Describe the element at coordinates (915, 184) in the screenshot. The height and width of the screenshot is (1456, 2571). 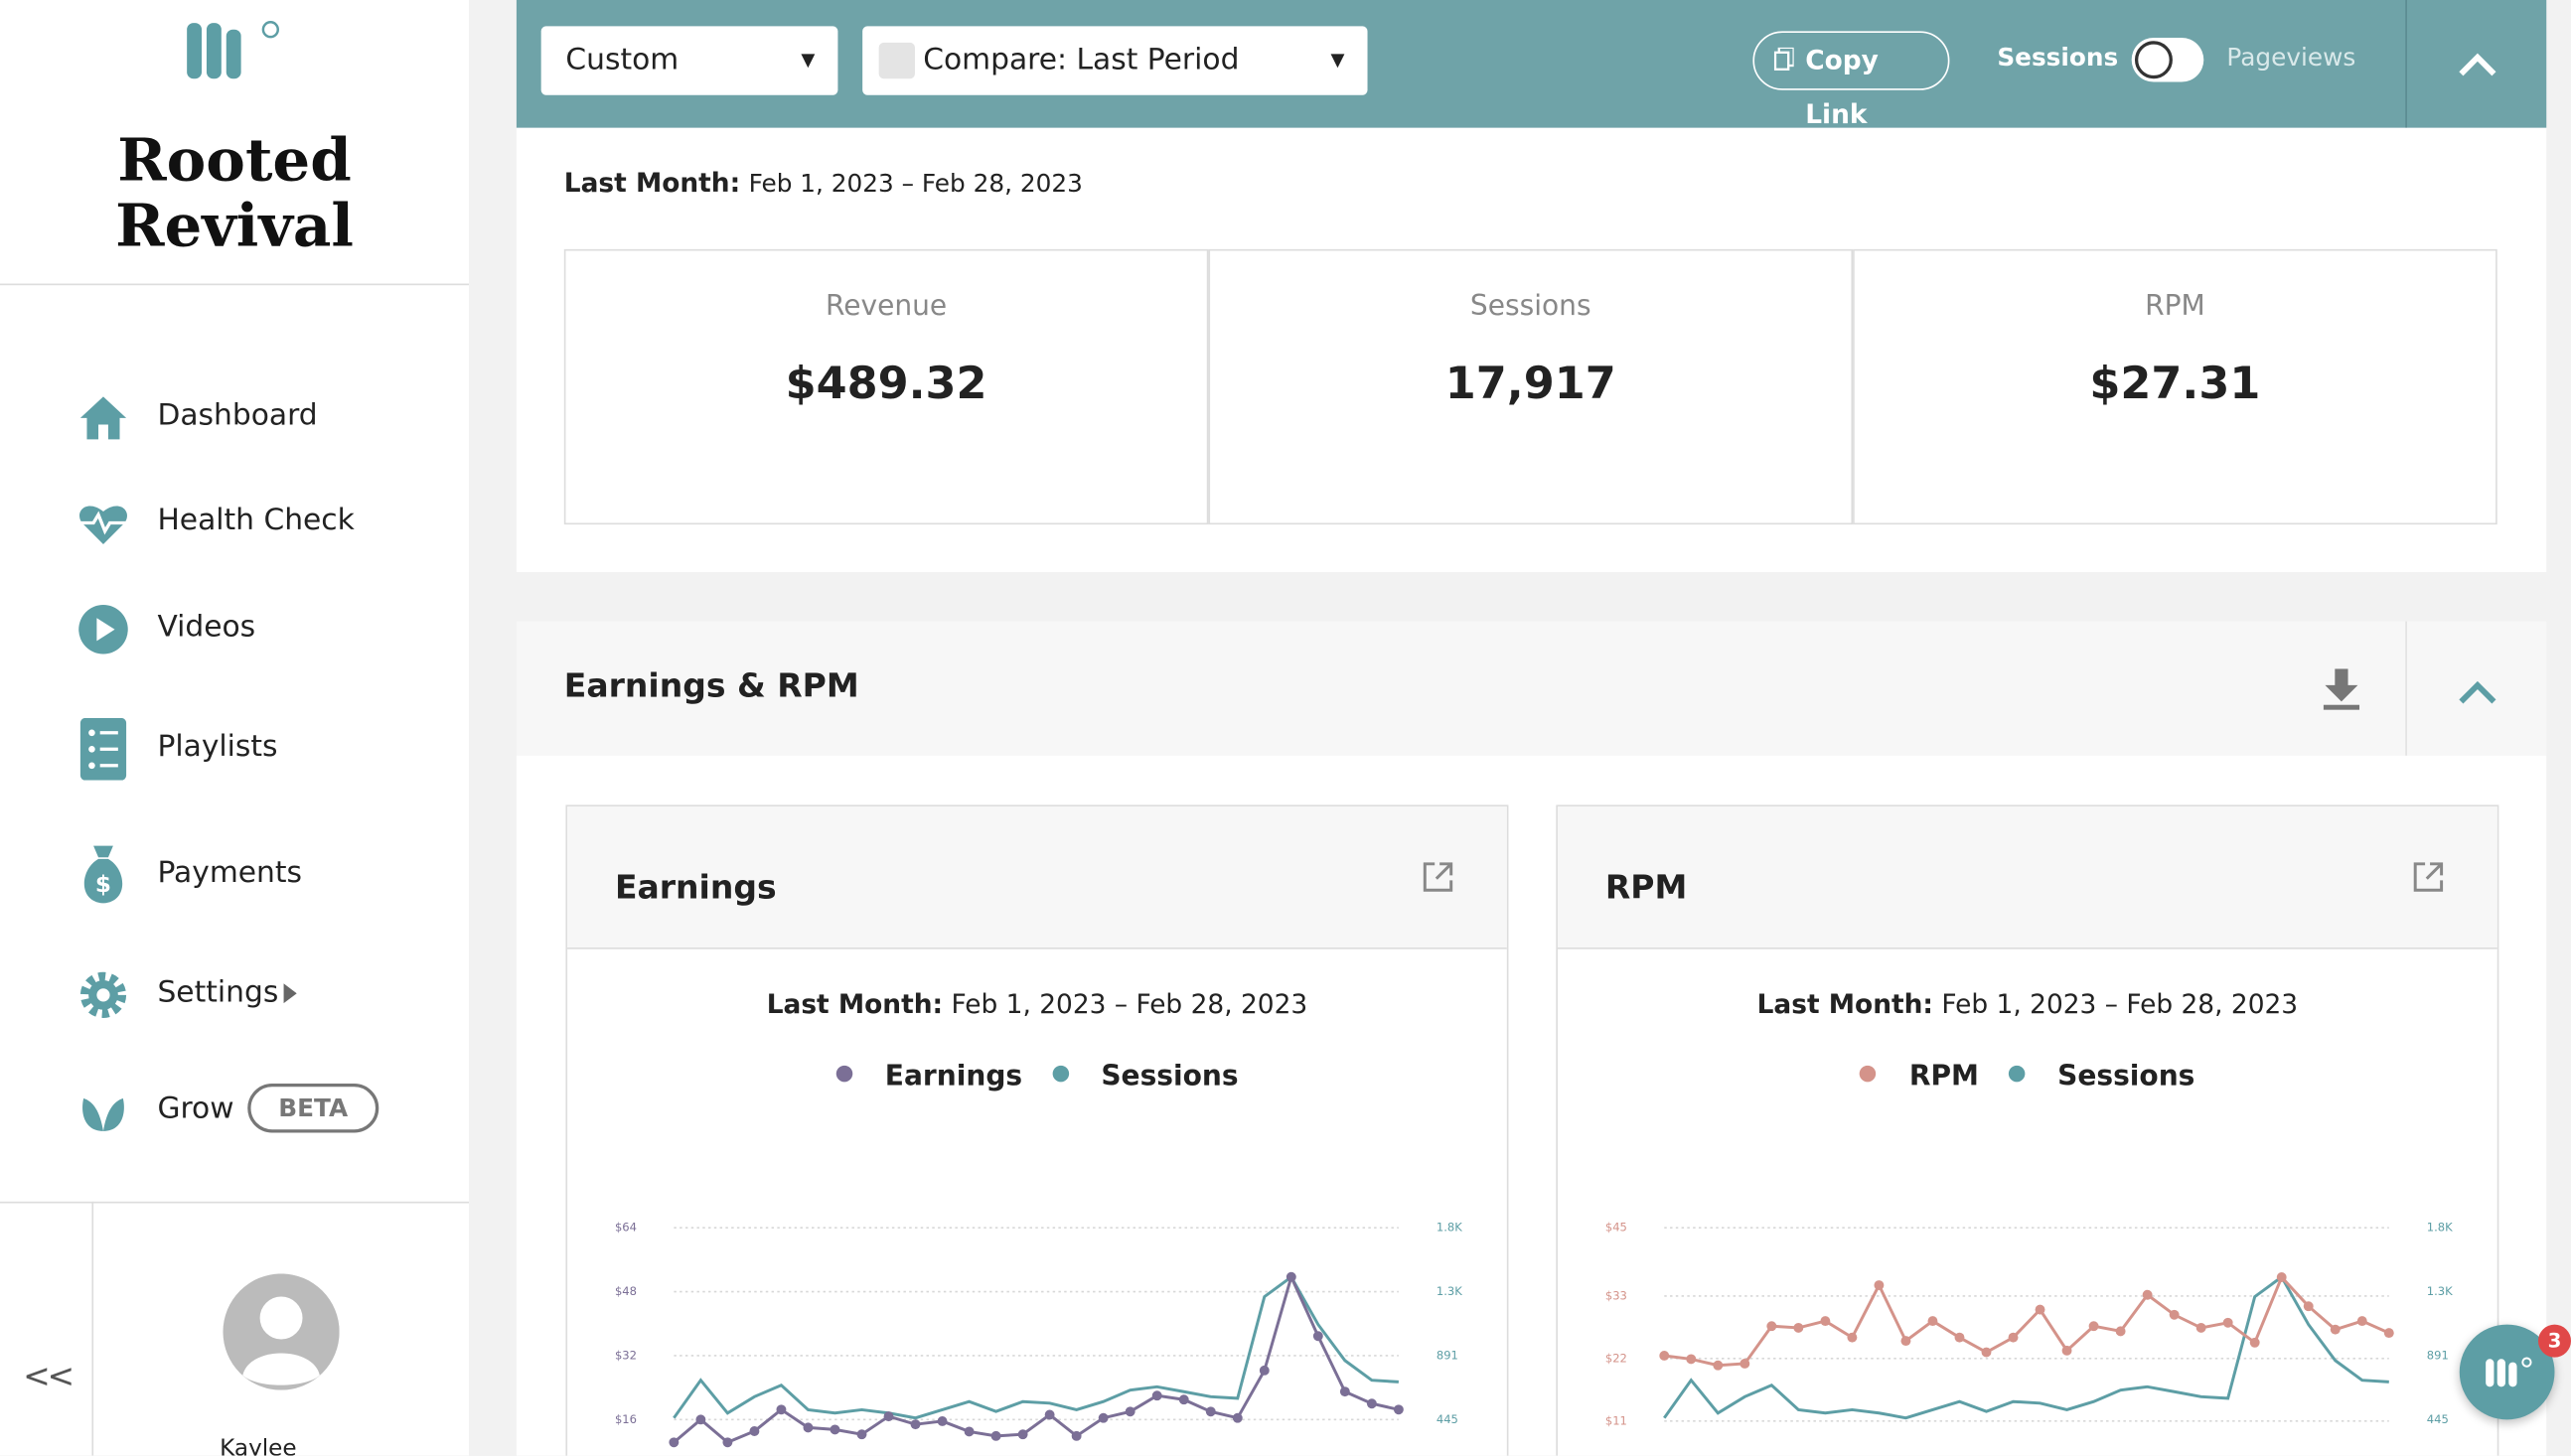
I see `summary-dates: Feb 1, 2023 – Feb 28, 2023` at that location.